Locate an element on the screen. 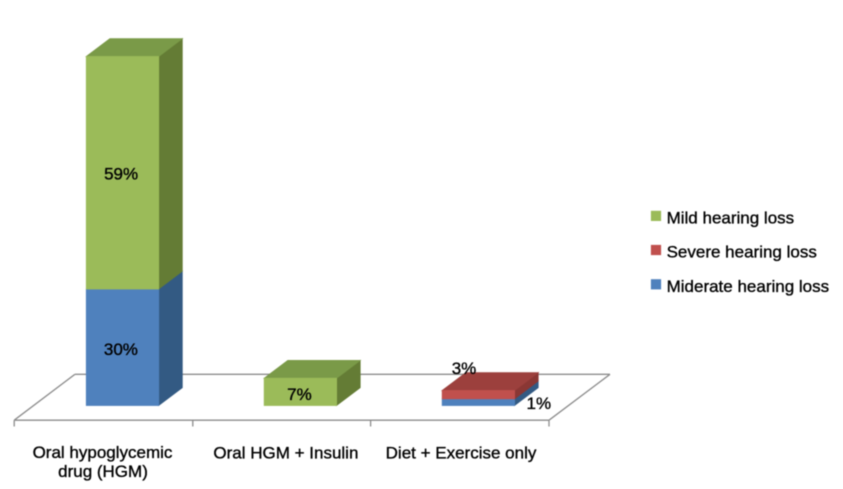  svg-text: Mild hearing loss is located at coordinates (731, 218).